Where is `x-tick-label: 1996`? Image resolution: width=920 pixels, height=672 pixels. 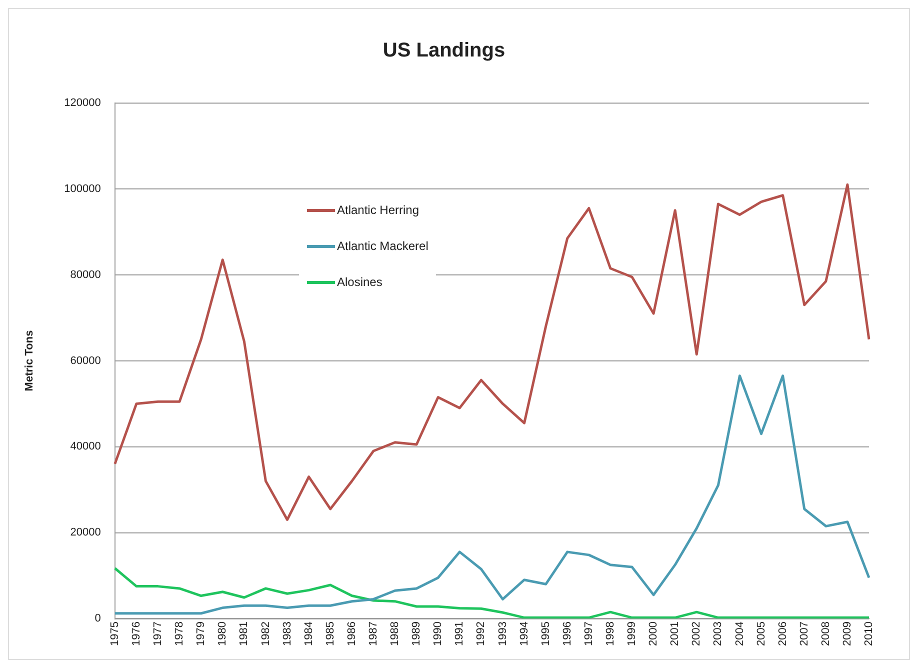
x-tick-label: 1996 is located at coordinates (567, 634).